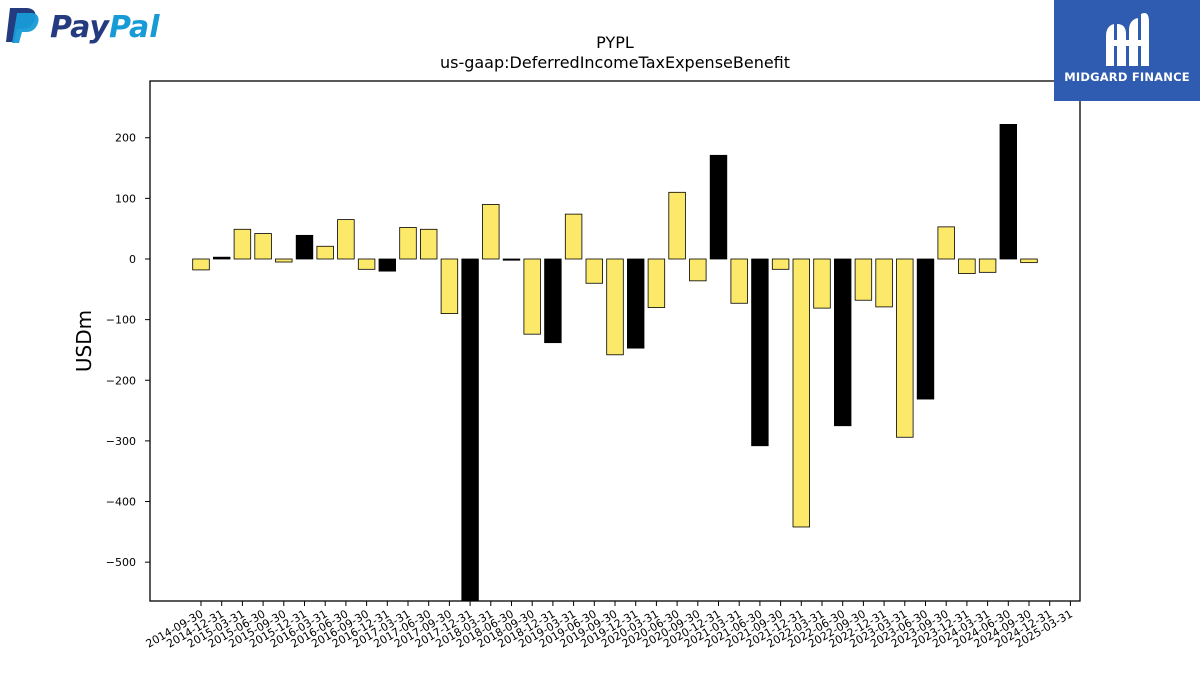 This screenshot has height=675, width=1200. Describe the element at coordinates (132, 259) in the screenshot. I see `y-tick-label-2: 0` at that location.